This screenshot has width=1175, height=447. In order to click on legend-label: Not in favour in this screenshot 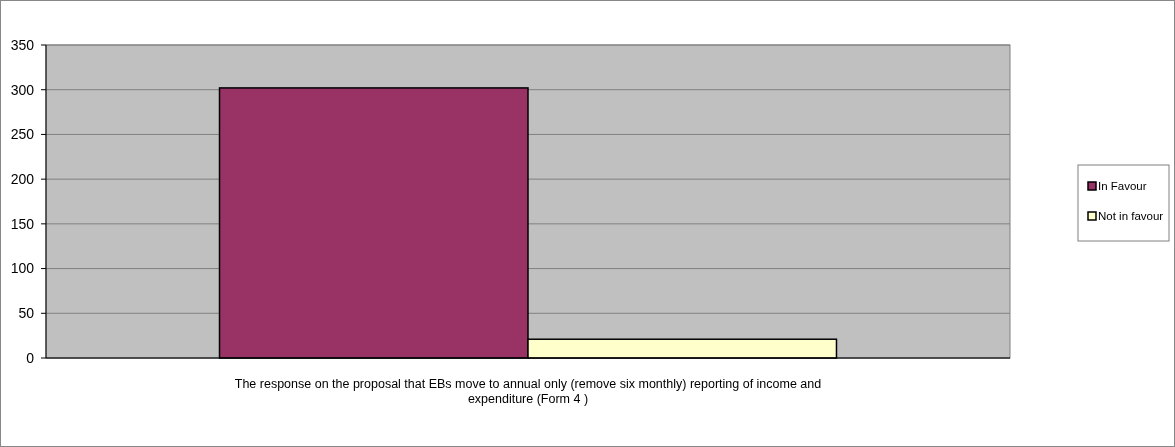, I will do `click(1131, 216)`.